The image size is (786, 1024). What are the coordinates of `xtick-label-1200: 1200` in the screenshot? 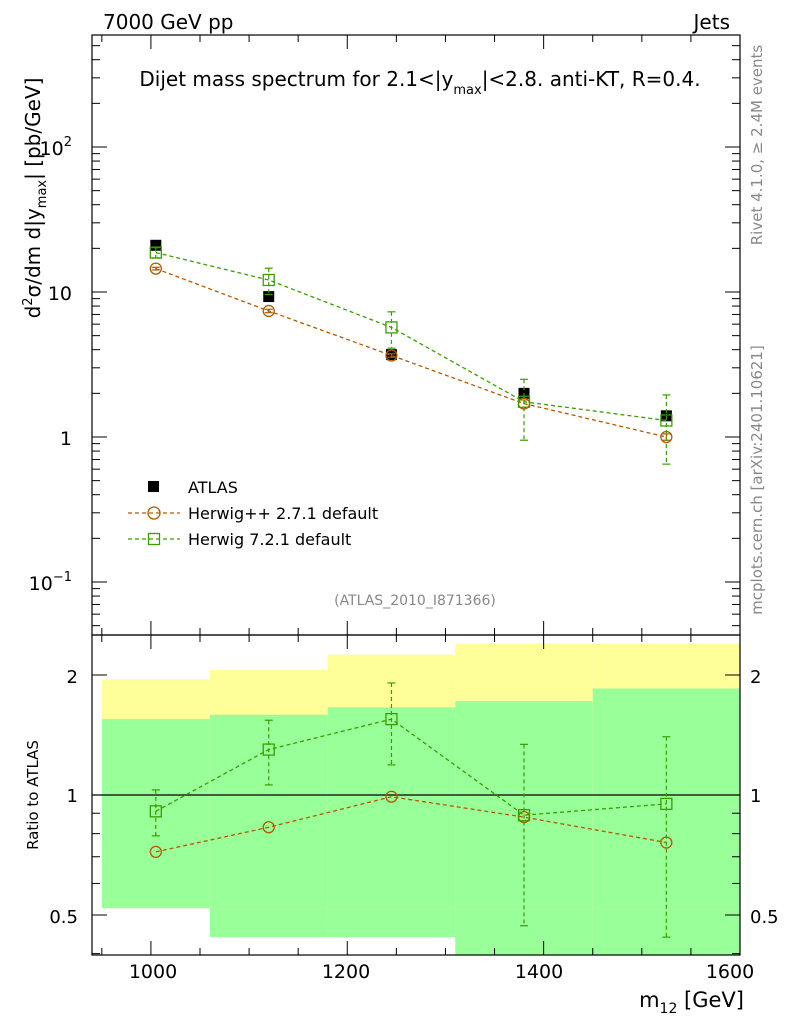 It's located at (346, 972).